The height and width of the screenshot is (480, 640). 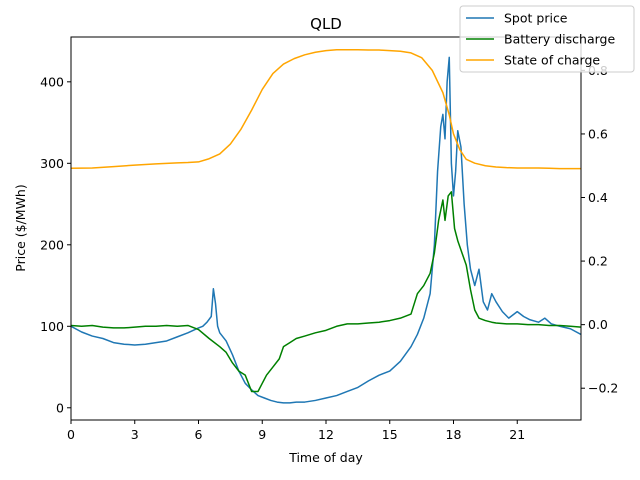 I want to click on y-tick-label: 400, so click(x=52, y=81).